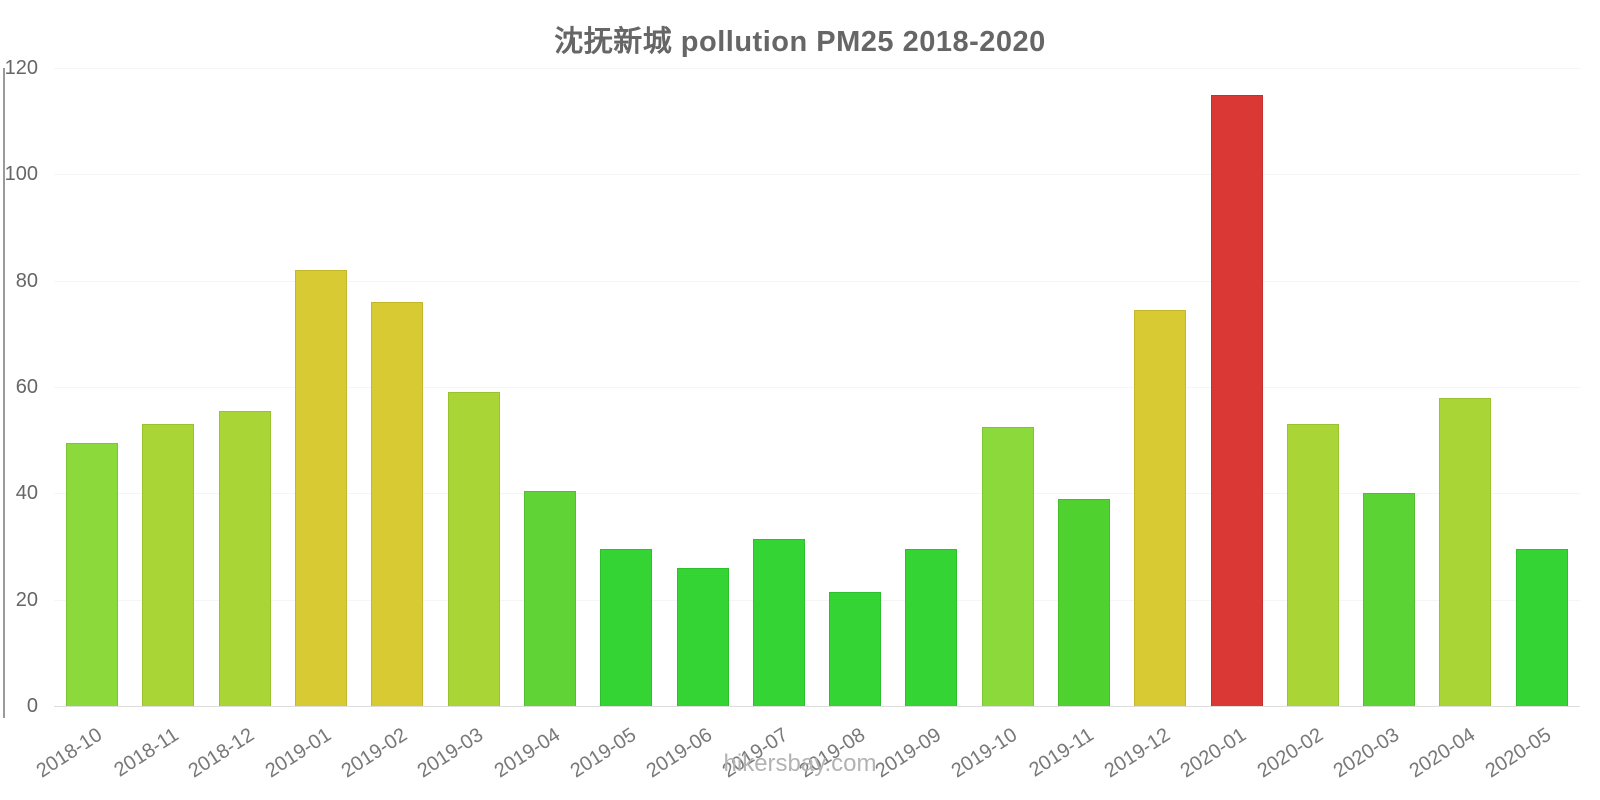 This screenshot has width=1600, height=800. Describe the element at coordinates (26, 280) in the screenshot. I see `y-tick-label: 80` at that location.